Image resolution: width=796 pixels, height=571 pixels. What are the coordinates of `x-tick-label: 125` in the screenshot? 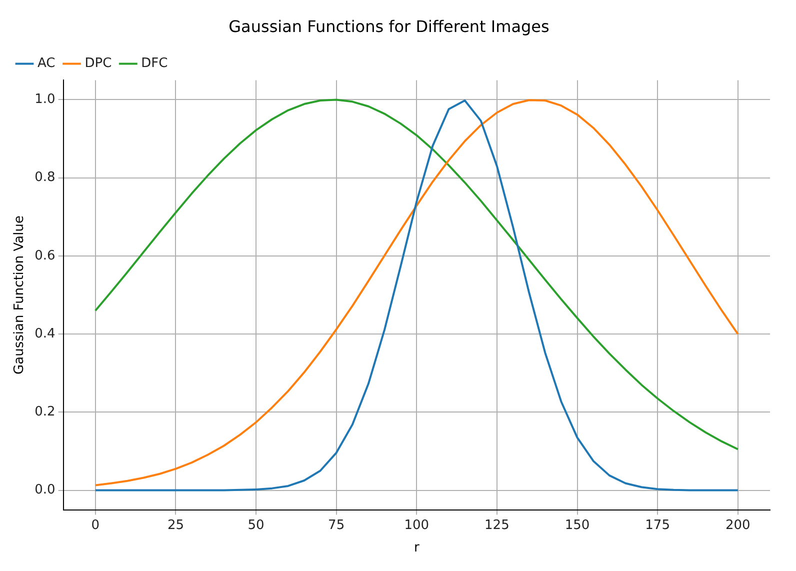 It's located at (497, 525).